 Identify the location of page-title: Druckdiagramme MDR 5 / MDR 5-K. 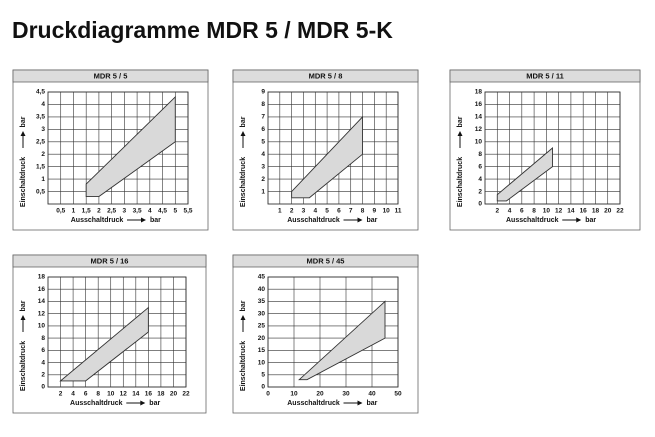
(202, 30).